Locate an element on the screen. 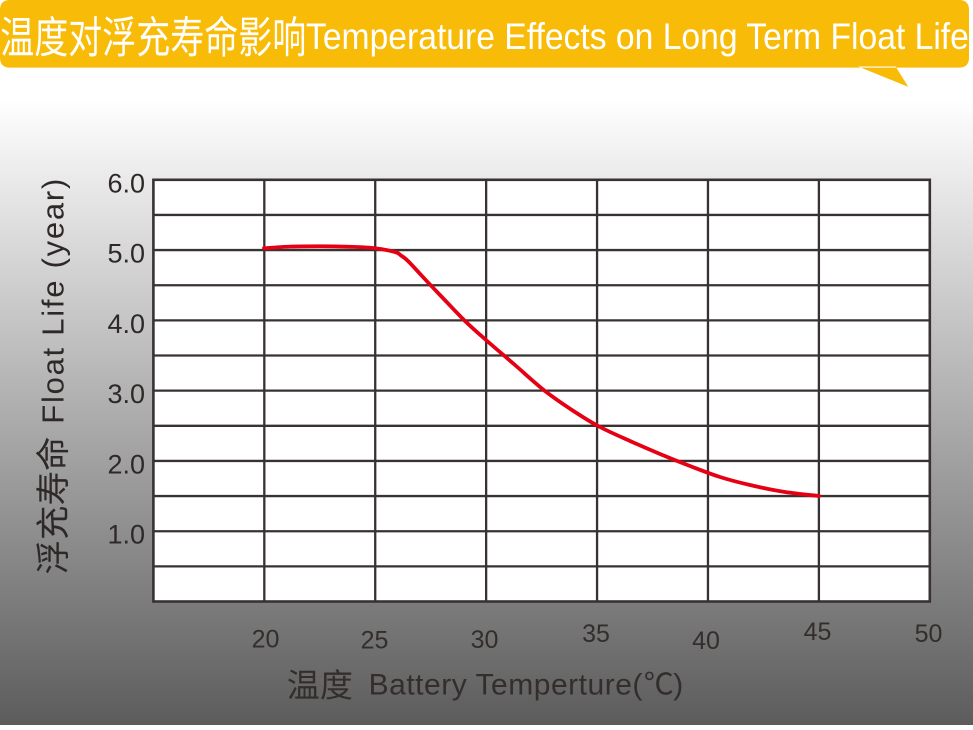  svg-text: 25 is located at coordinates (375, 641).